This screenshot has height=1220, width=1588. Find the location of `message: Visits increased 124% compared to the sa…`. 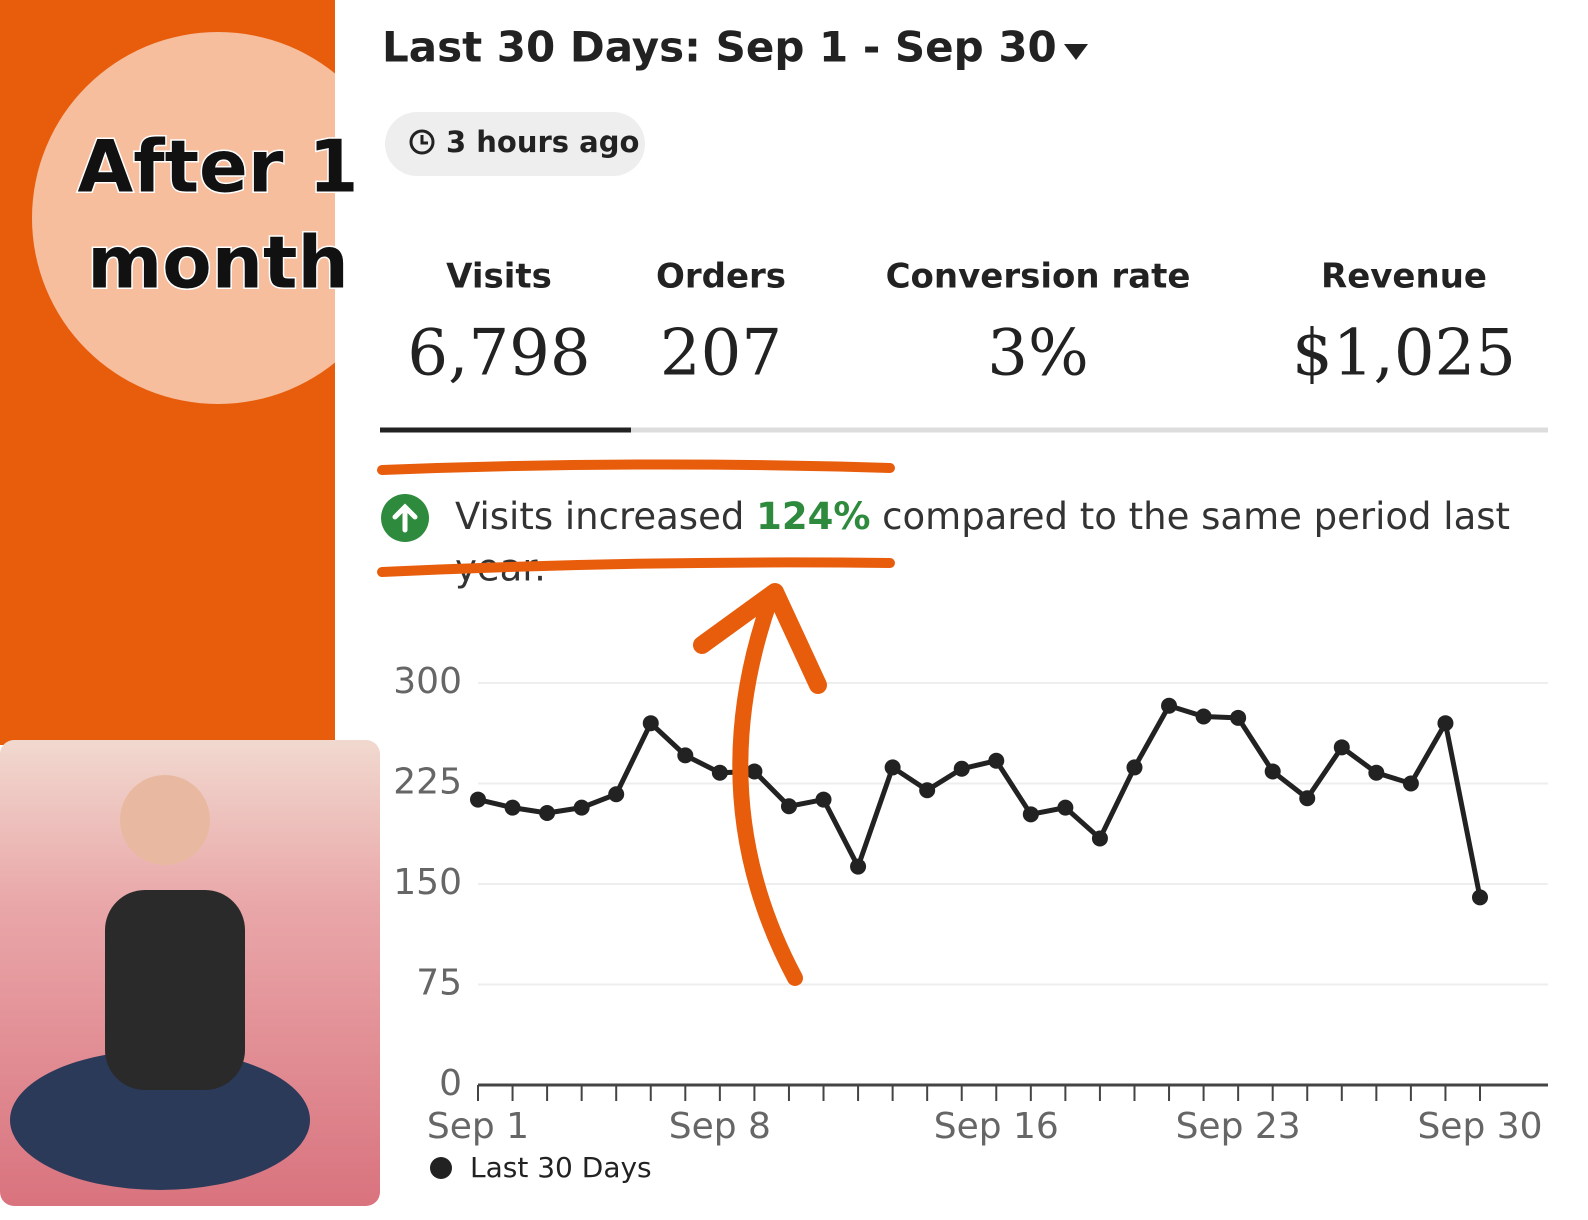

message: Visits increased 124% compared to the sa… is located at coordinates (982, 516).